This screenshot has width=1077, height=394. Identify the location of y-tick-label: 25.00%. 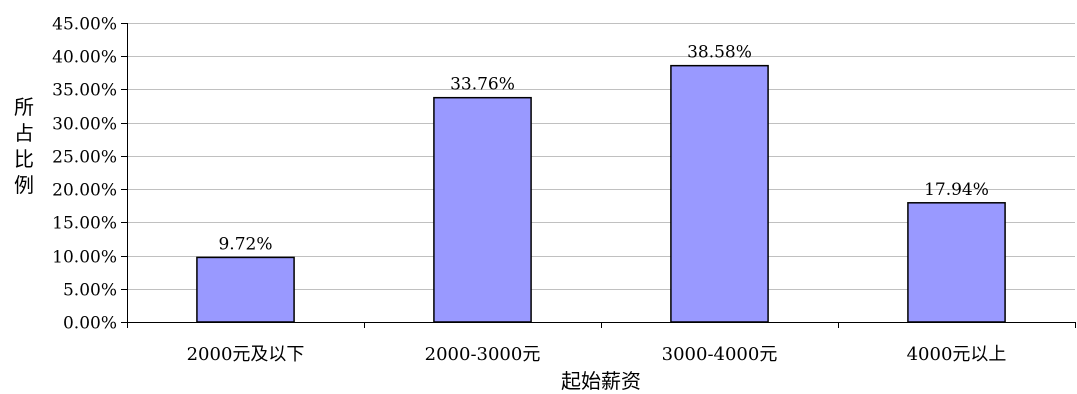
(84, 158).